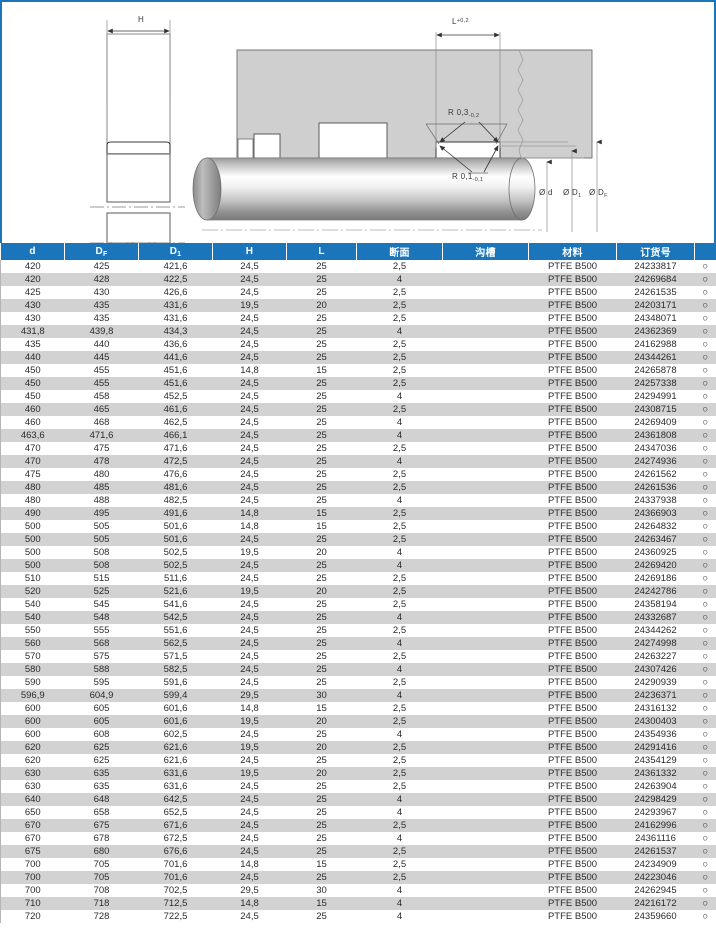 The image size is (716, 949). What do you see at coordinates (175, 251) in the screenshot?
I see `column-header-d1: D1` at bounding box center [175, 251].